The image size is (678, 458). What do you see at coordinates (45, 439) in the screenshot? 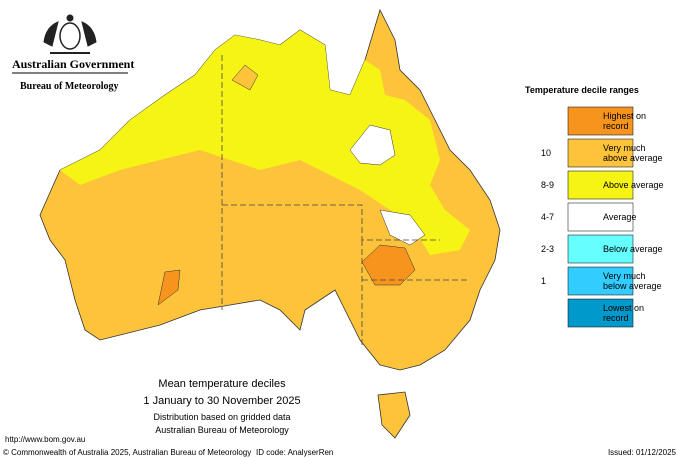
I see `footer-url: http://www.bom.gov.au` at bounding box center [45, 439].